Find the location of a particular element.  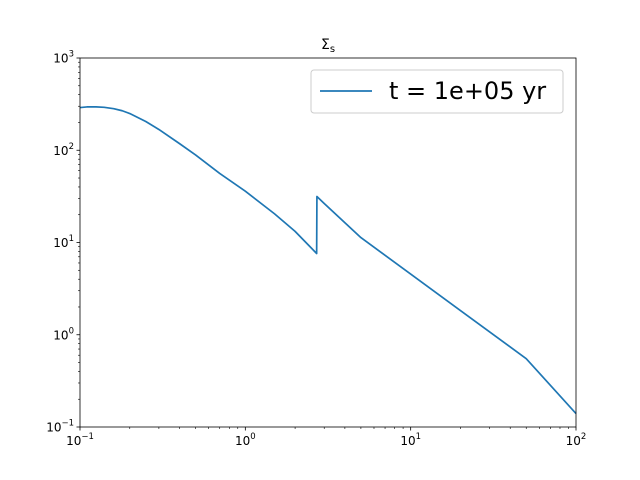

x-tick-label: 10¹ is located at coordinates (410, 440).